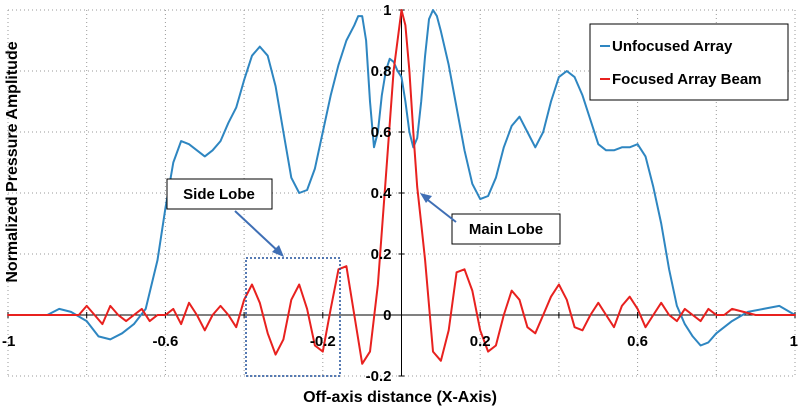 The width and height of the screenshot is (800, 408). Describe the element at coordinates (672, 46) in the screenshot. I see `legend-label-unfocused: Unfocused Array` at that location.